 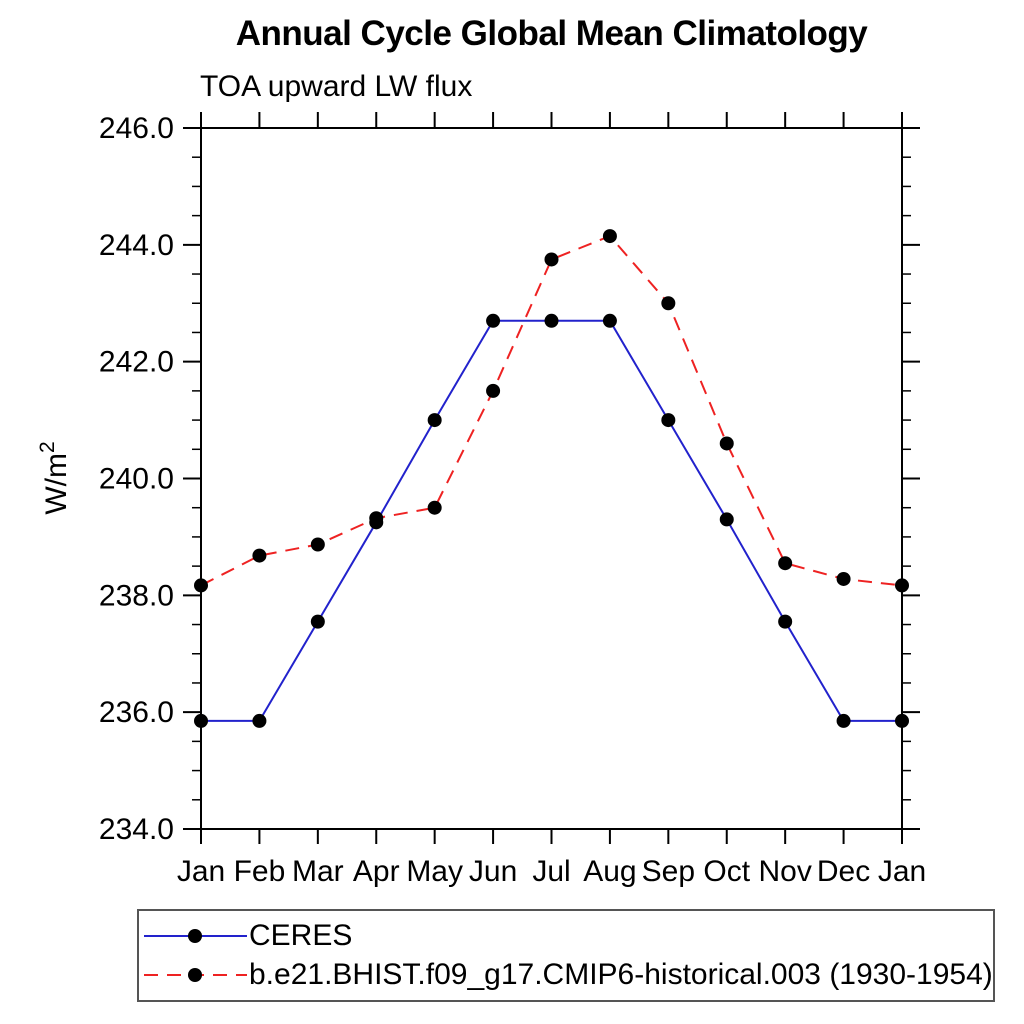 What do you see at coordinates (493, 871) in the screenshot?
I see `svg-text: Jun` at bounding box center [493, 871].